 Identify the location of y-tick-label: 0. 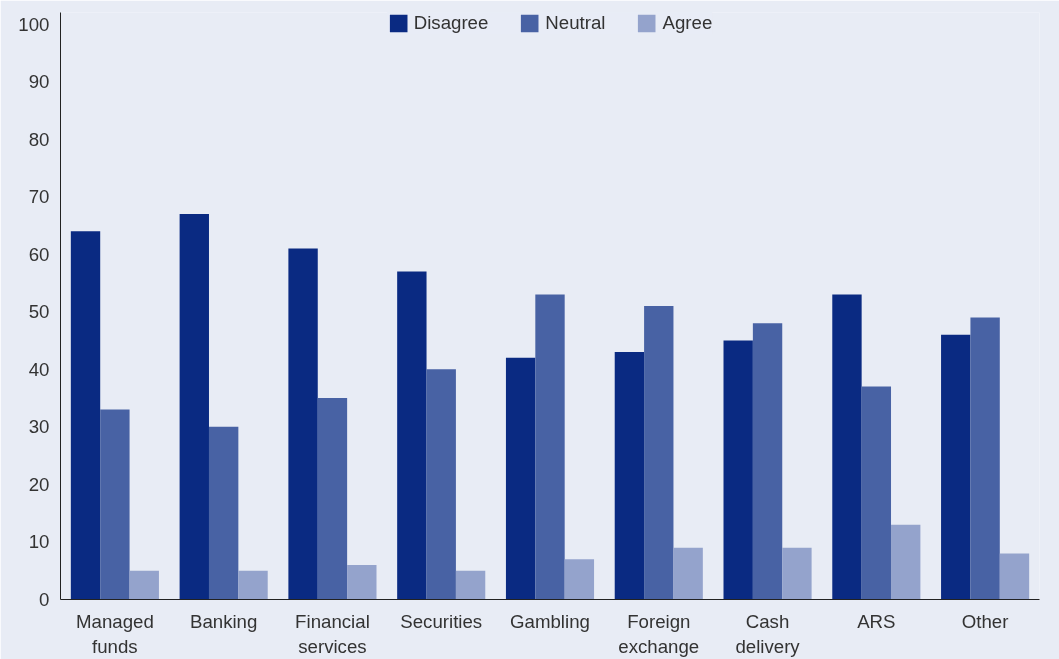
(44, 599).